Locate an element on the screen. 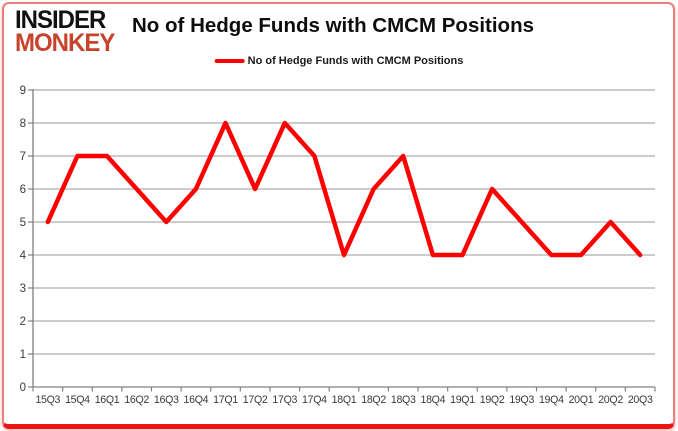 The width and height of the screenshot is (678, 431). x-axis-tick-label: 17Q1 is located at coordinates (225, 400).